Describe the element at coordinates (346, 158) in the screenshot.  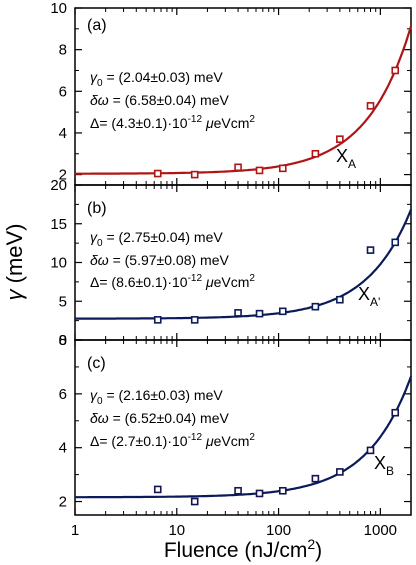
I see `series-label: XA` at that location.